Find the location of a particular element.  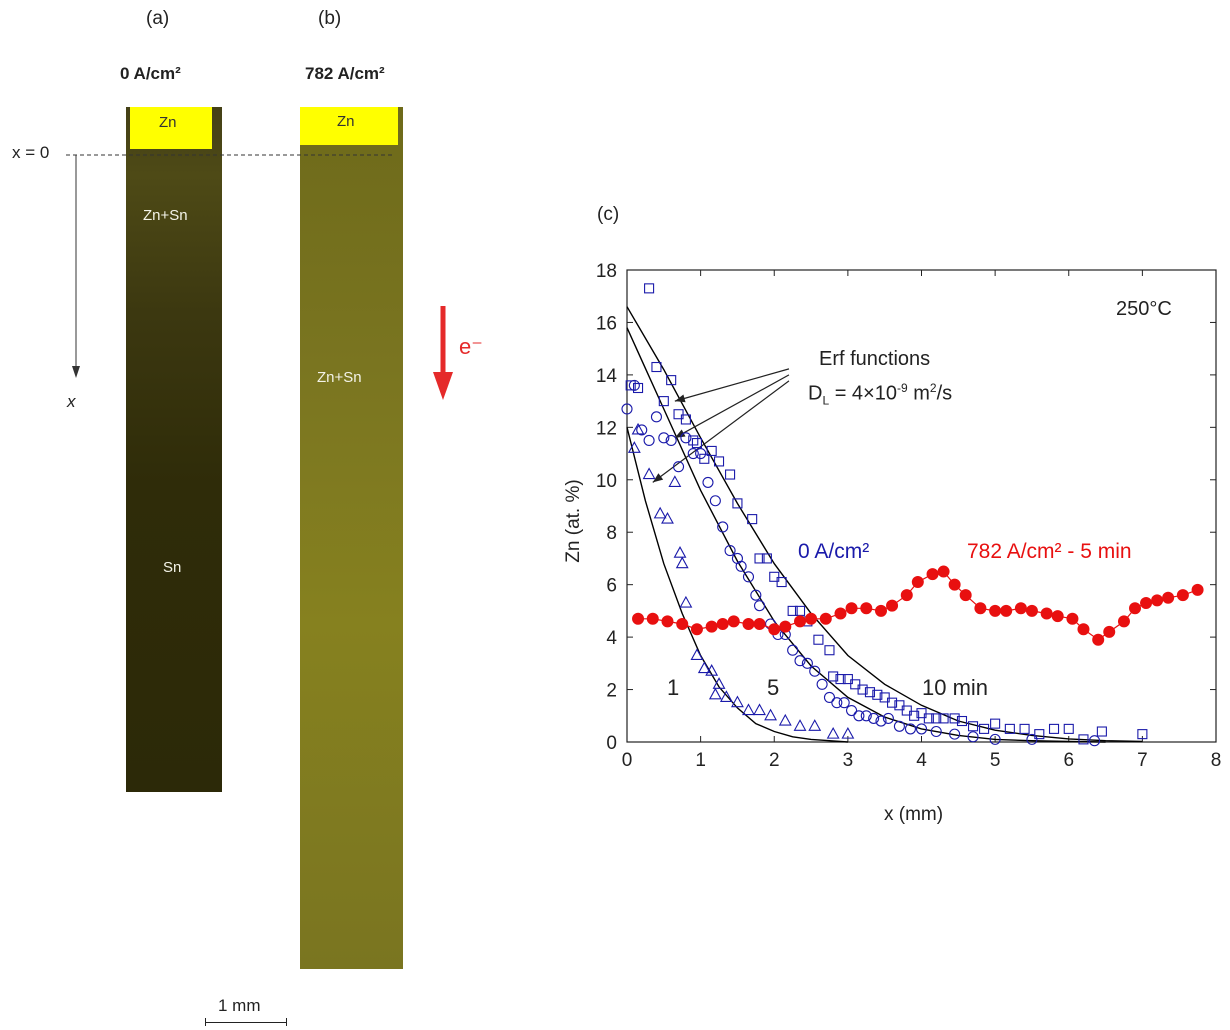

x-tick-label: 1 is located at coordinates (700, 760).